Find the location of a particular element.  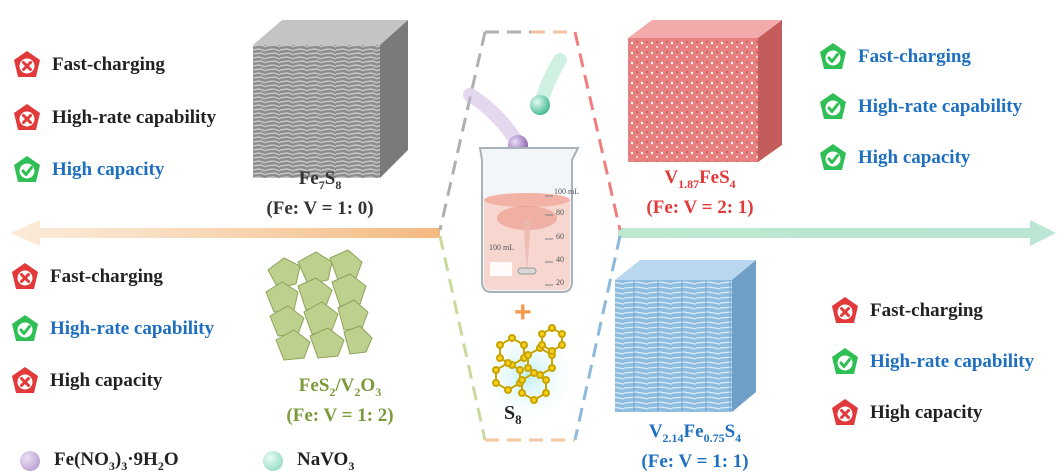

v214fe075s4-ratio: (Fe: V = 1: 1) is located at coordinates (695, 461).